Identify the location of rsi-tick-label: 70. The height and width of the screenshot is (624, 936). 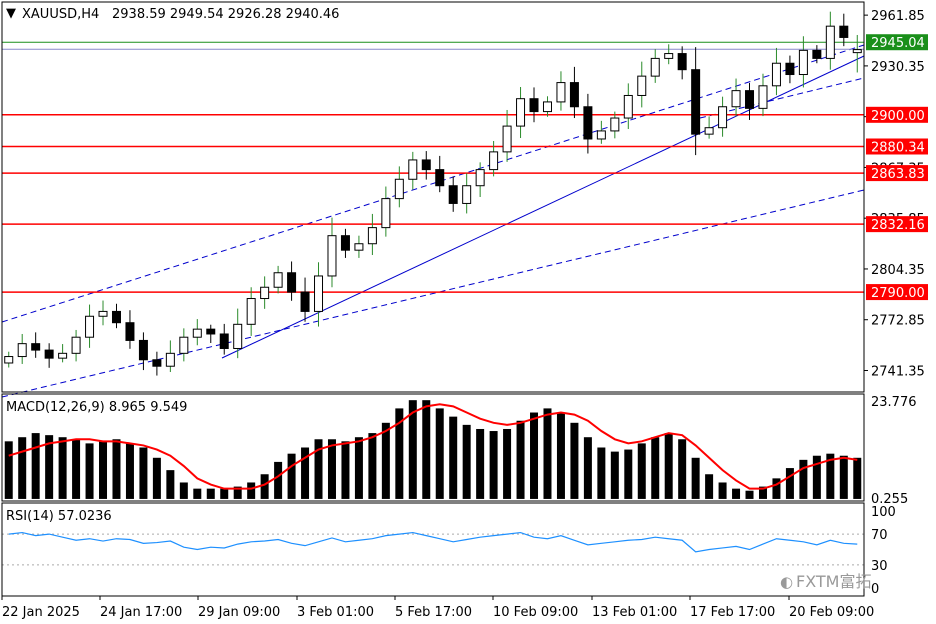
(879, 535).